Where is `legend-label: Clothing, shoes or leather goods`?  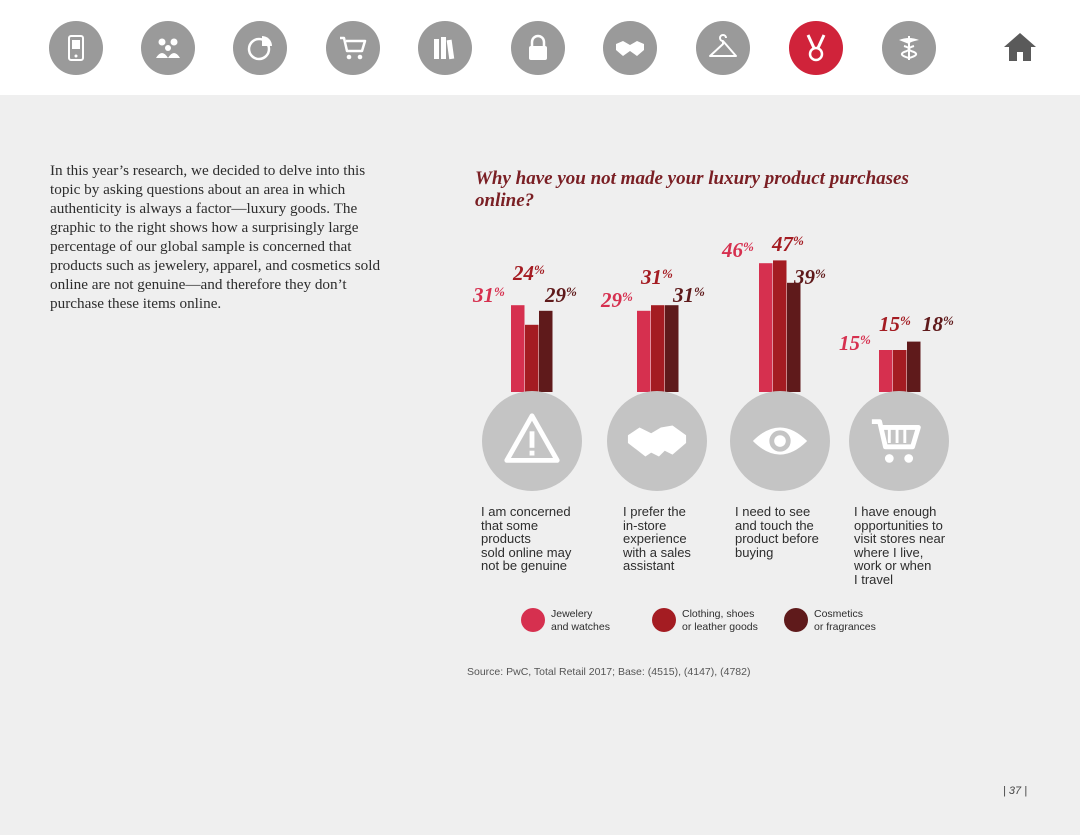
legend-label: Clothing, shoes or leather goods is located at coordinates (720, 620).